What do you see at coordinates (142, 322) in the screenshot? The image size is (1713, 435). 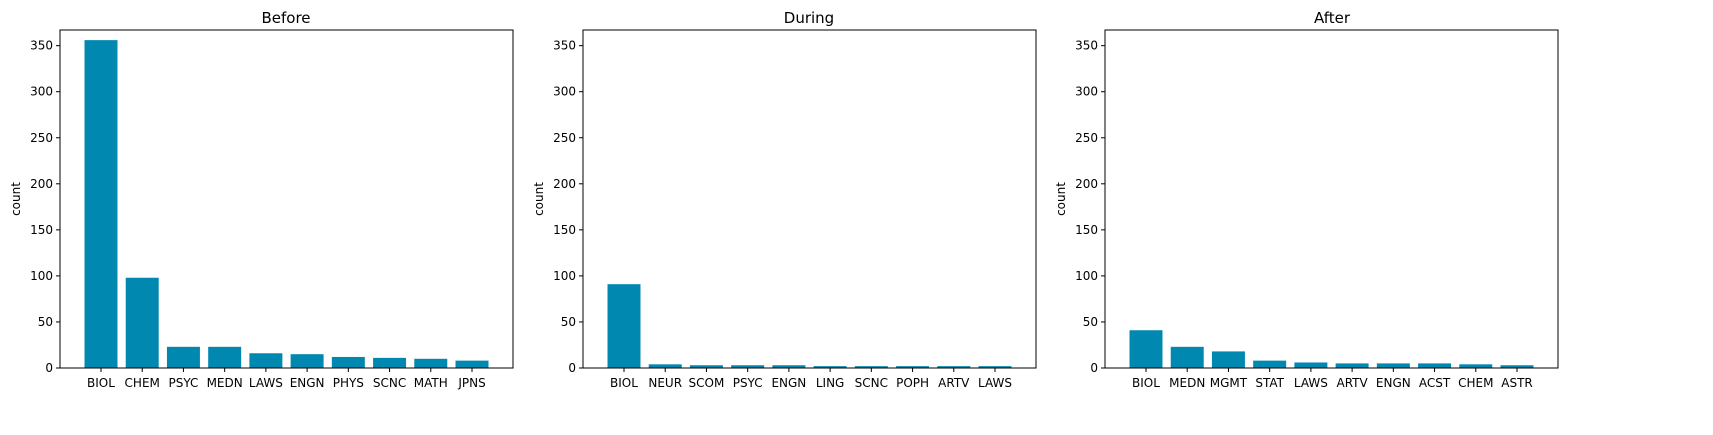 I see `bar-chem` at bounding box center [142, 322].